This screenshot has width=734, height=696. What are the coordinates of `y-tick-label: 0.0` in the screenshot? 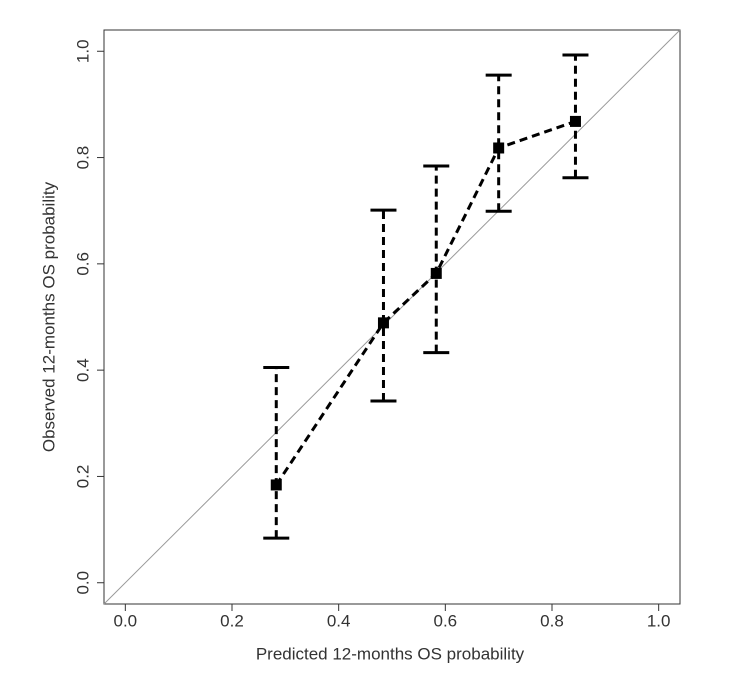 It's located at (82, 583).